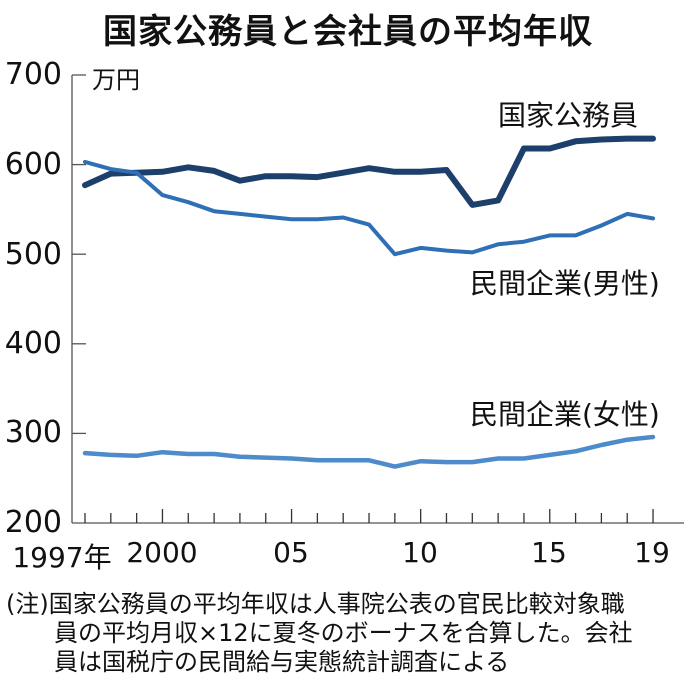 The width and height of the screenshot is (696, 696). Describe the element at coordinates (315, 604) in the screenshot. I see `footnote-line-1: (注)国家公務員の平均年収は人事院公表の官民比較対象職` at that location.